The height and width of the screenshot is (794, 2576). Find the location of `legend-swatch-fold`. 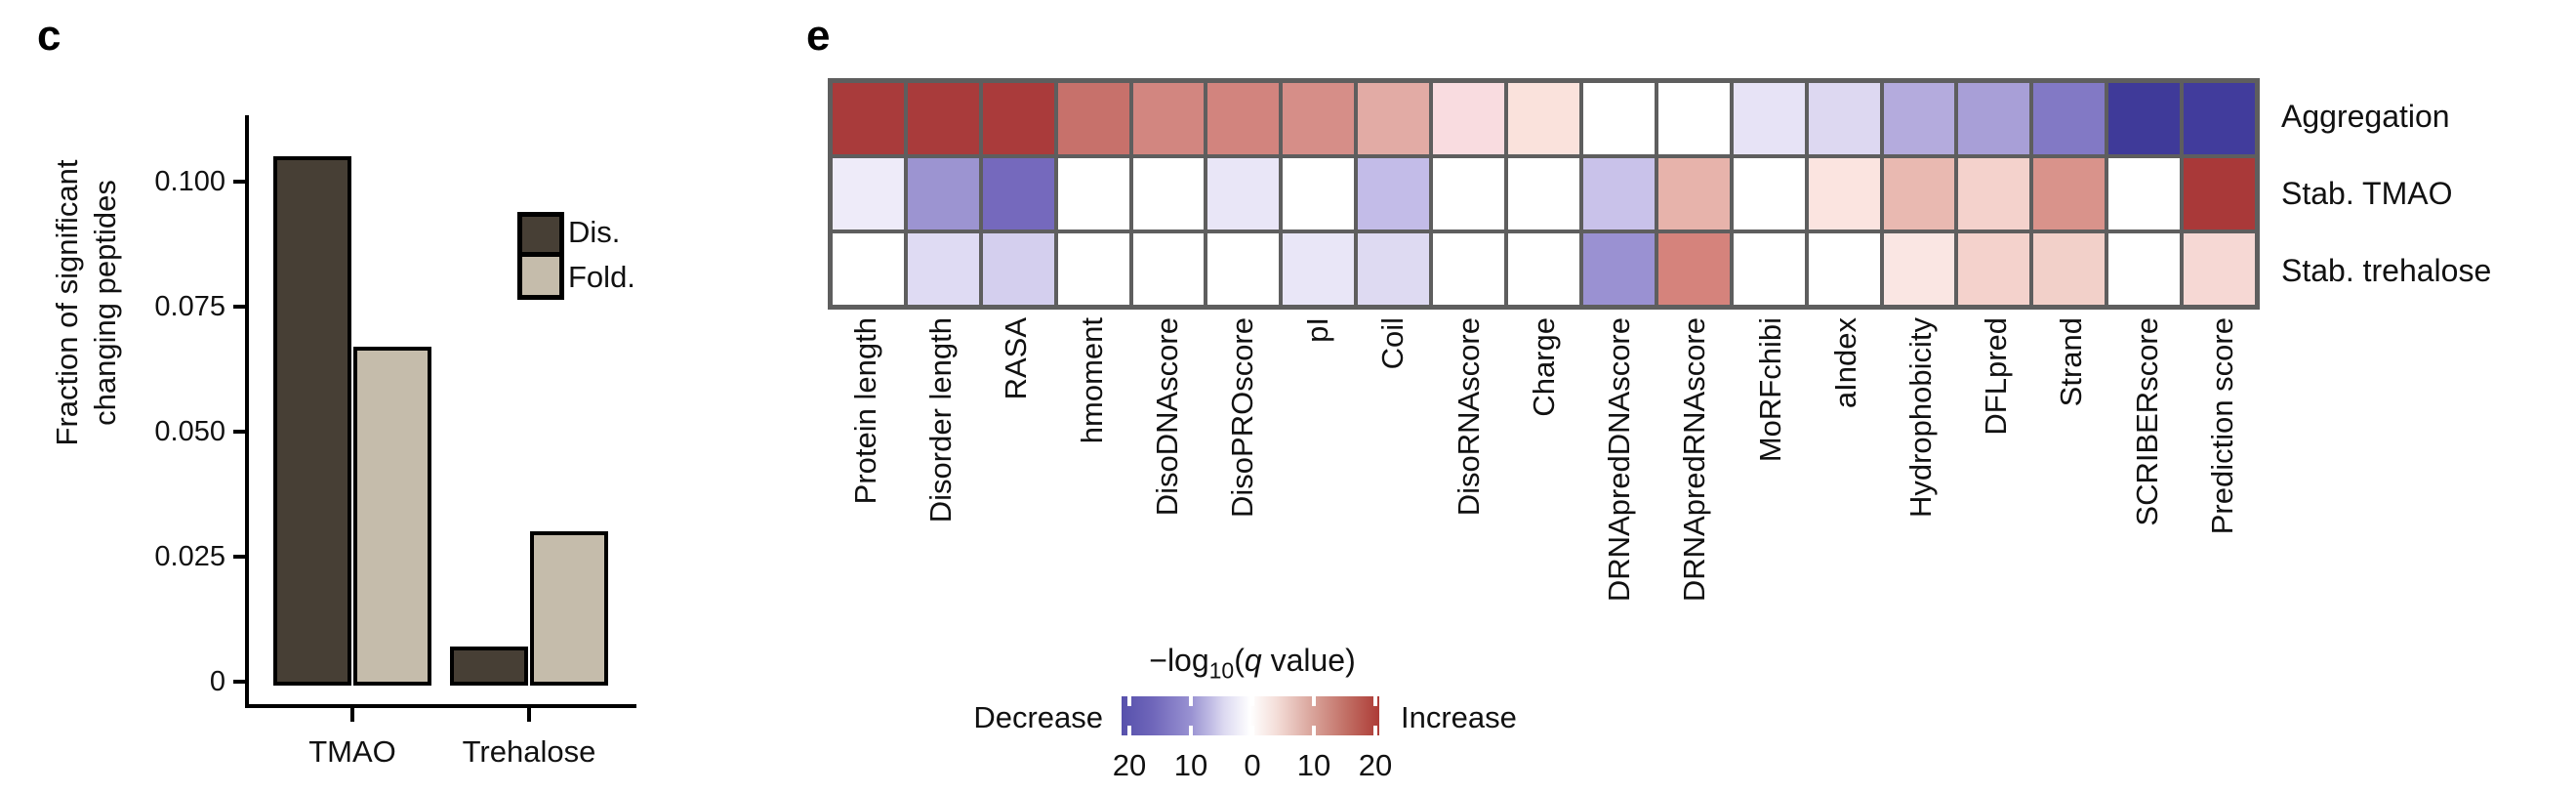

legend-swatch-fold is located at coordinates (540, 276).